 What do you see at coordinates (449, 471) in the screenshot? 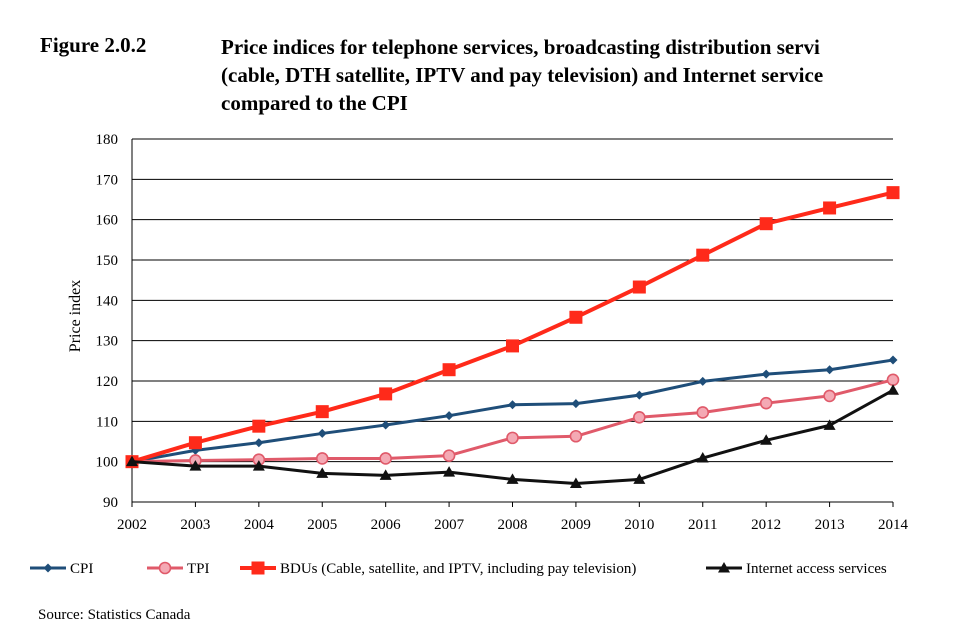
I see `point-3-2007` at bounding box center [449, 471].